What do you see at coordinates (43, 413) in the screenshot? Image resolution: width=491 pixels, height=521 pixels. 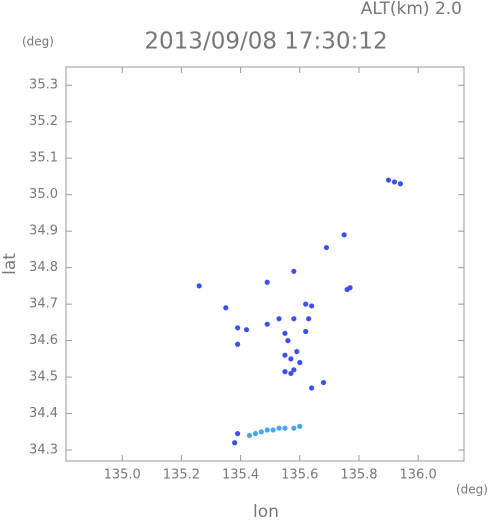 I see `y-tick-label: 34.4` at bounding box center [43, 413].